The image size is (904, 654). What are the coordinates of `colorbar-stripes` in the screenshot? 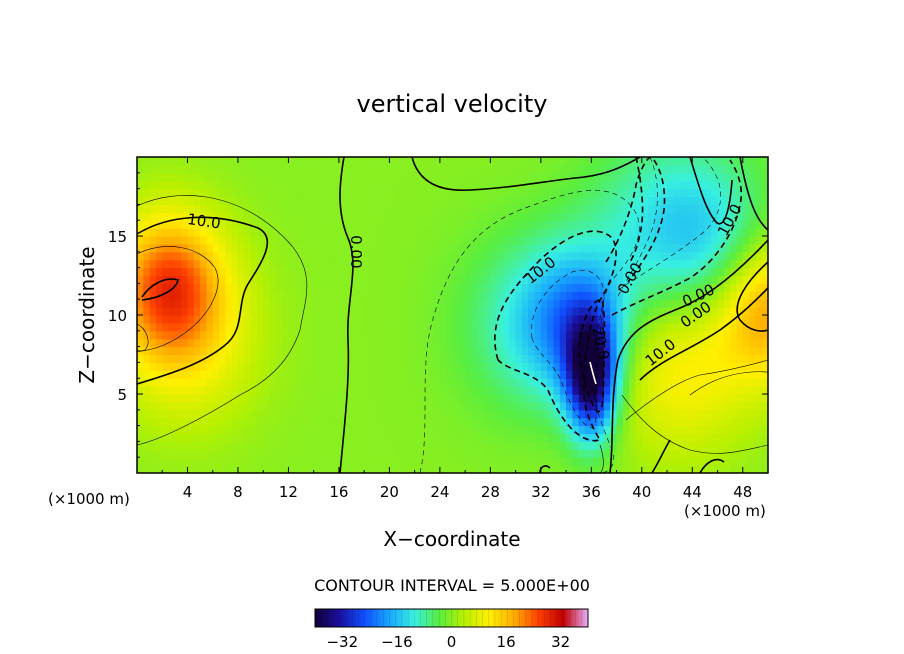 It's located at (451, 618).